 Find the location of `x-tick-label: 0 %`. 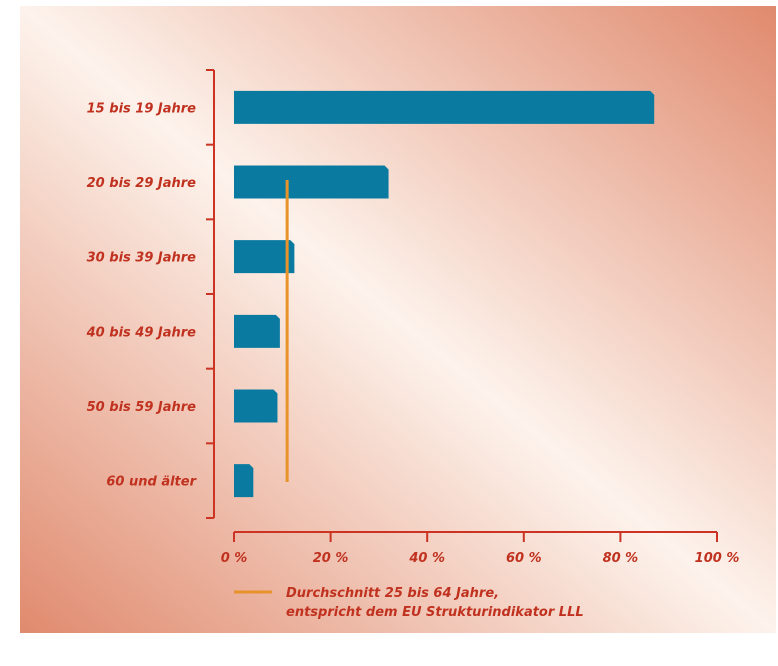

x-tick-label: 0 % is located at coordinates (234, 558).